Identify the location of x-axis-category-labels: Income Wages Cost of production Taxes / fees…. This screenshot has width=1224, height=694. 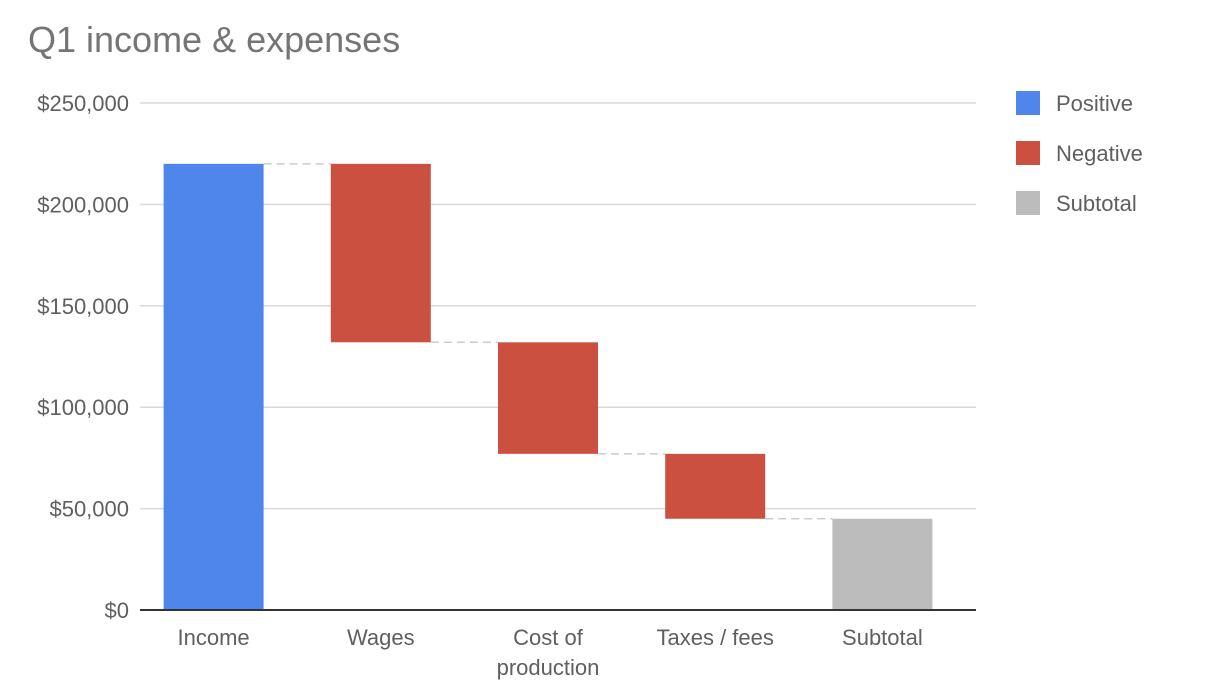
(550, 652).